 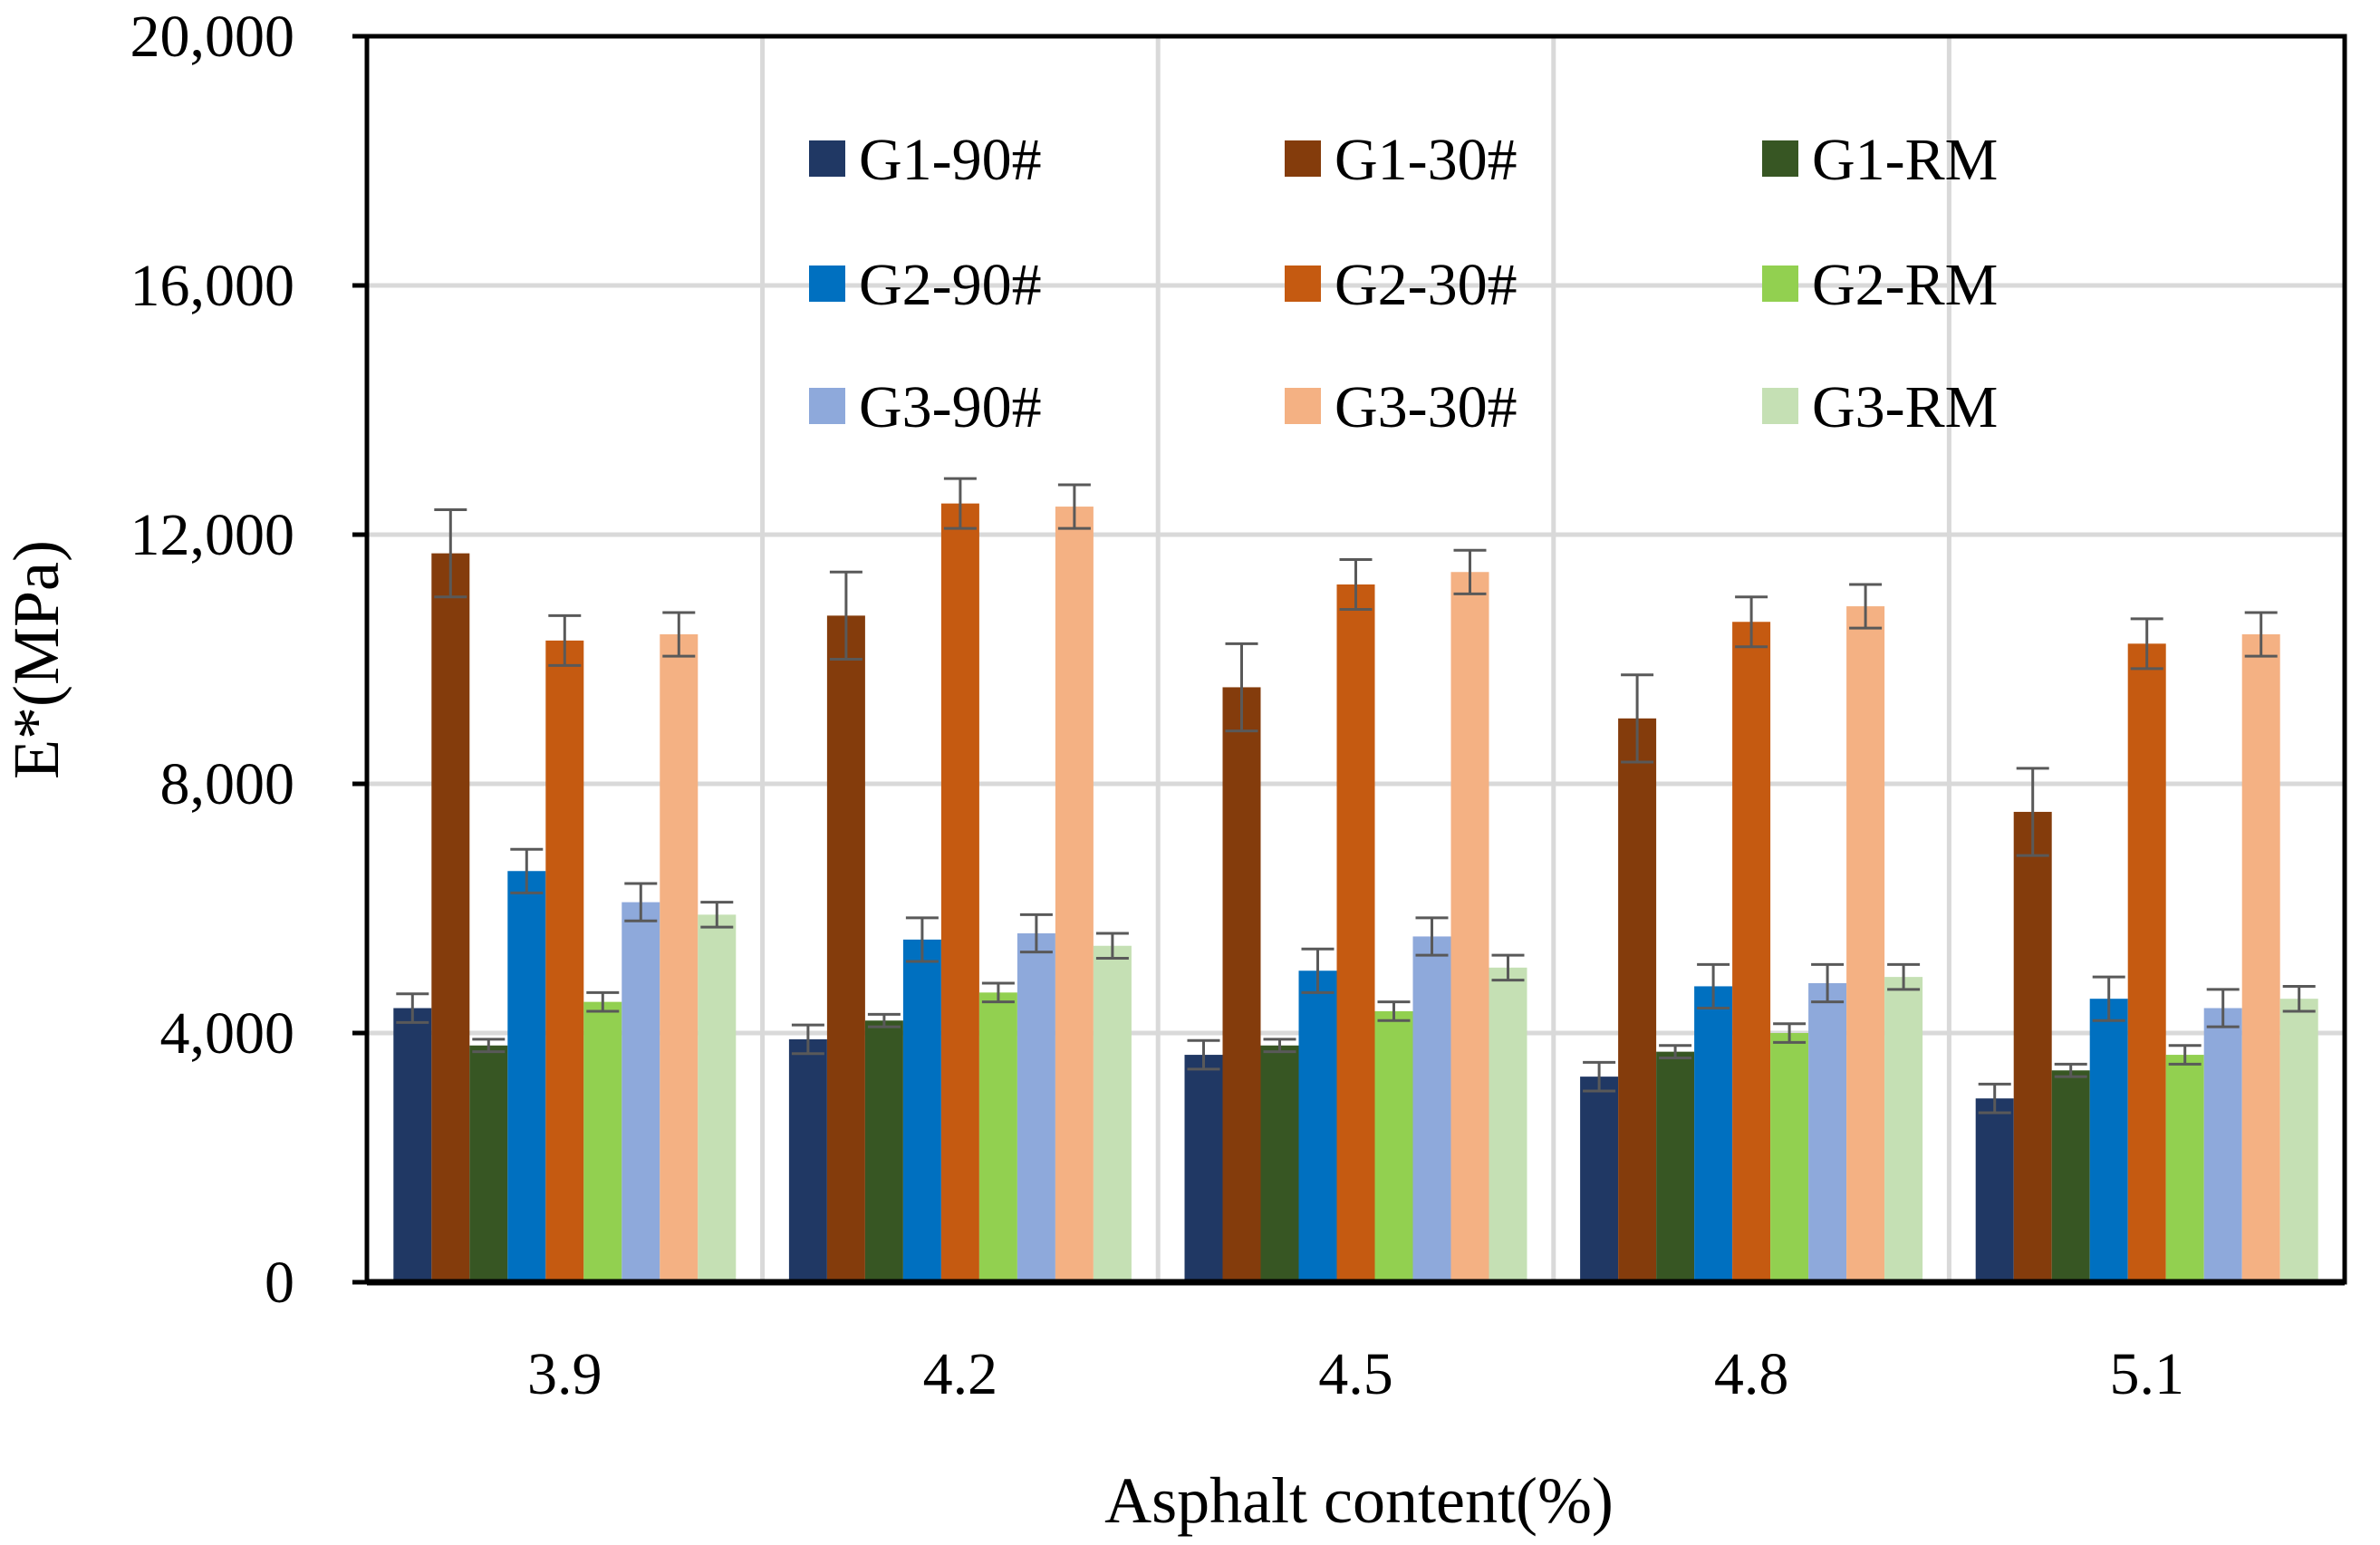 I want to click on x-tick-label: 3.9, so click(x=565, y=1374).